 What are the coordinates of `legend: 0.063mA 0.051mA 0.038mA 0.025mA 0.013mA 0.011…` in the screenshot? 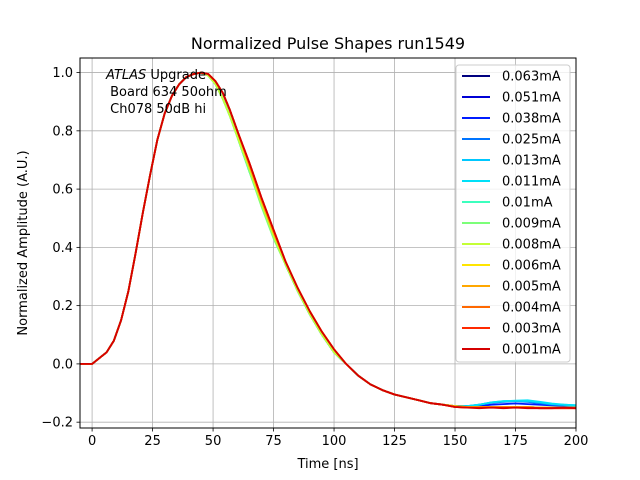 It's located at (513, 213).